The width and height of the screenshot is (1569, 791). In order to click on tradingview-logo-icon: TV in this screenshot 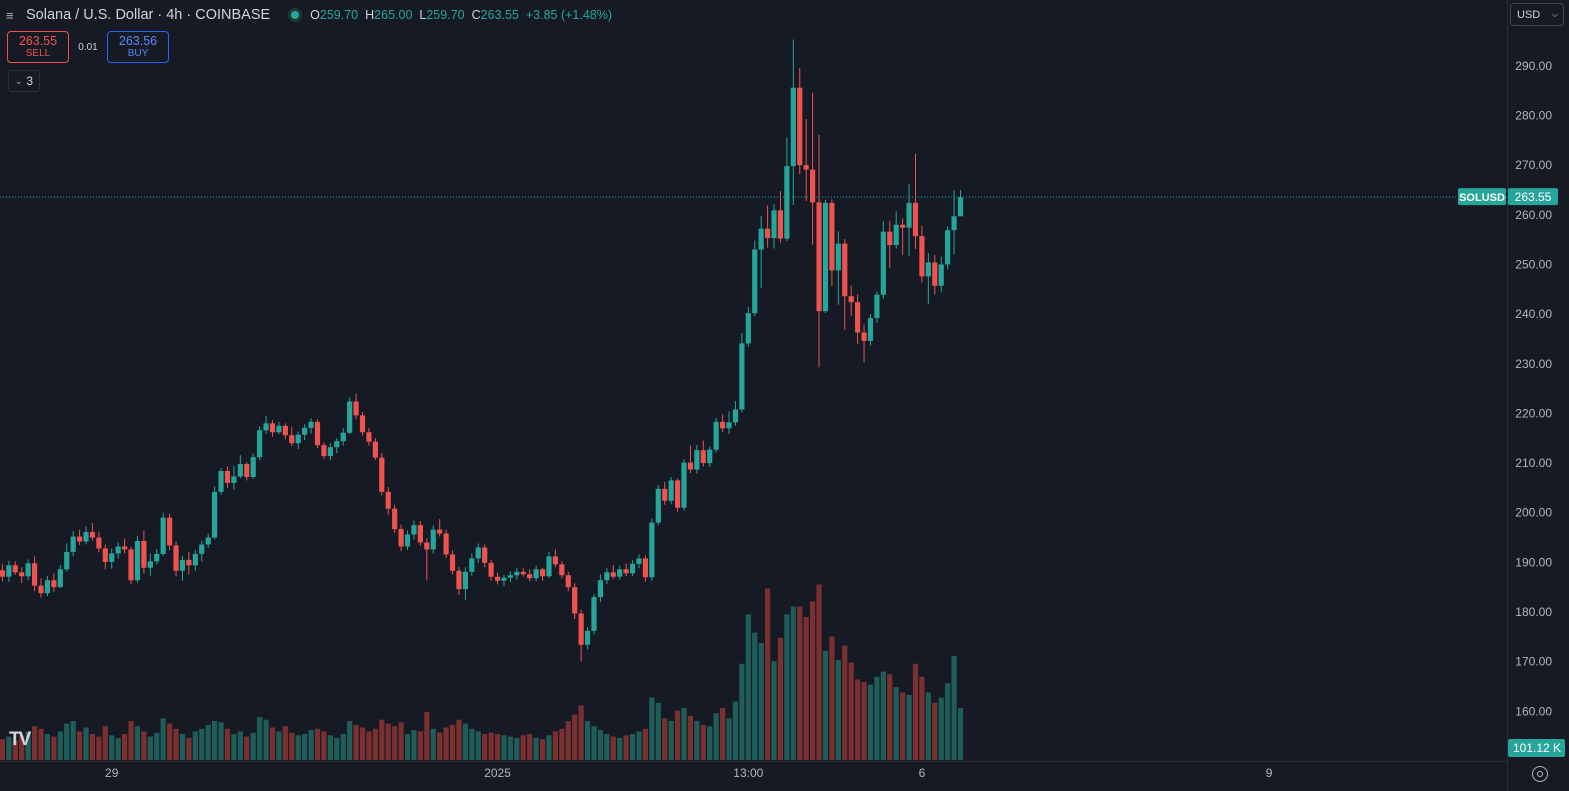, I will do `click(20, 739)`.